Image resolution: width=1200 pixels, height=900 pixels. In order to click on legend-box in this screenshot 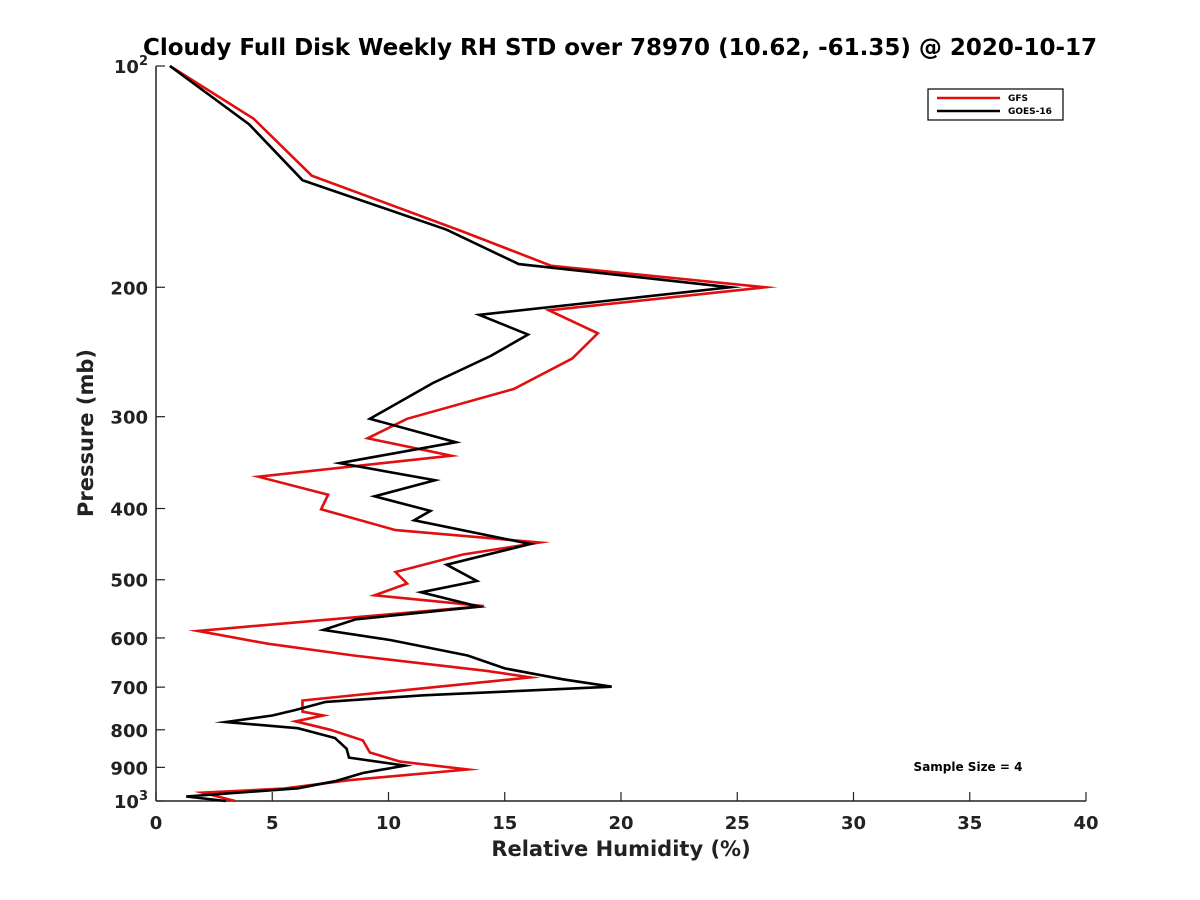, I will do `click(995, 104)`.